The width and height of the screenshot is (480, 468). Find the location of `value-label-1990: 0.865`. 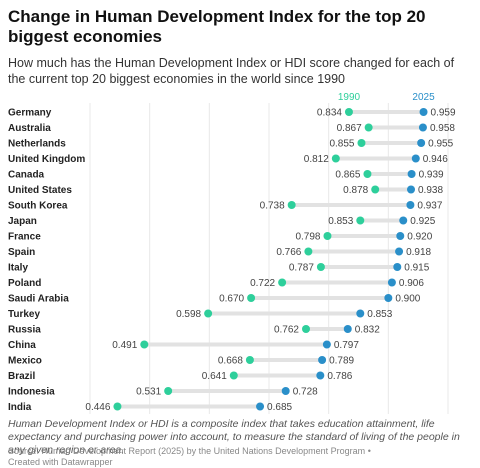

value-label-1990: 0.865 is located at coordinates (347, 175).